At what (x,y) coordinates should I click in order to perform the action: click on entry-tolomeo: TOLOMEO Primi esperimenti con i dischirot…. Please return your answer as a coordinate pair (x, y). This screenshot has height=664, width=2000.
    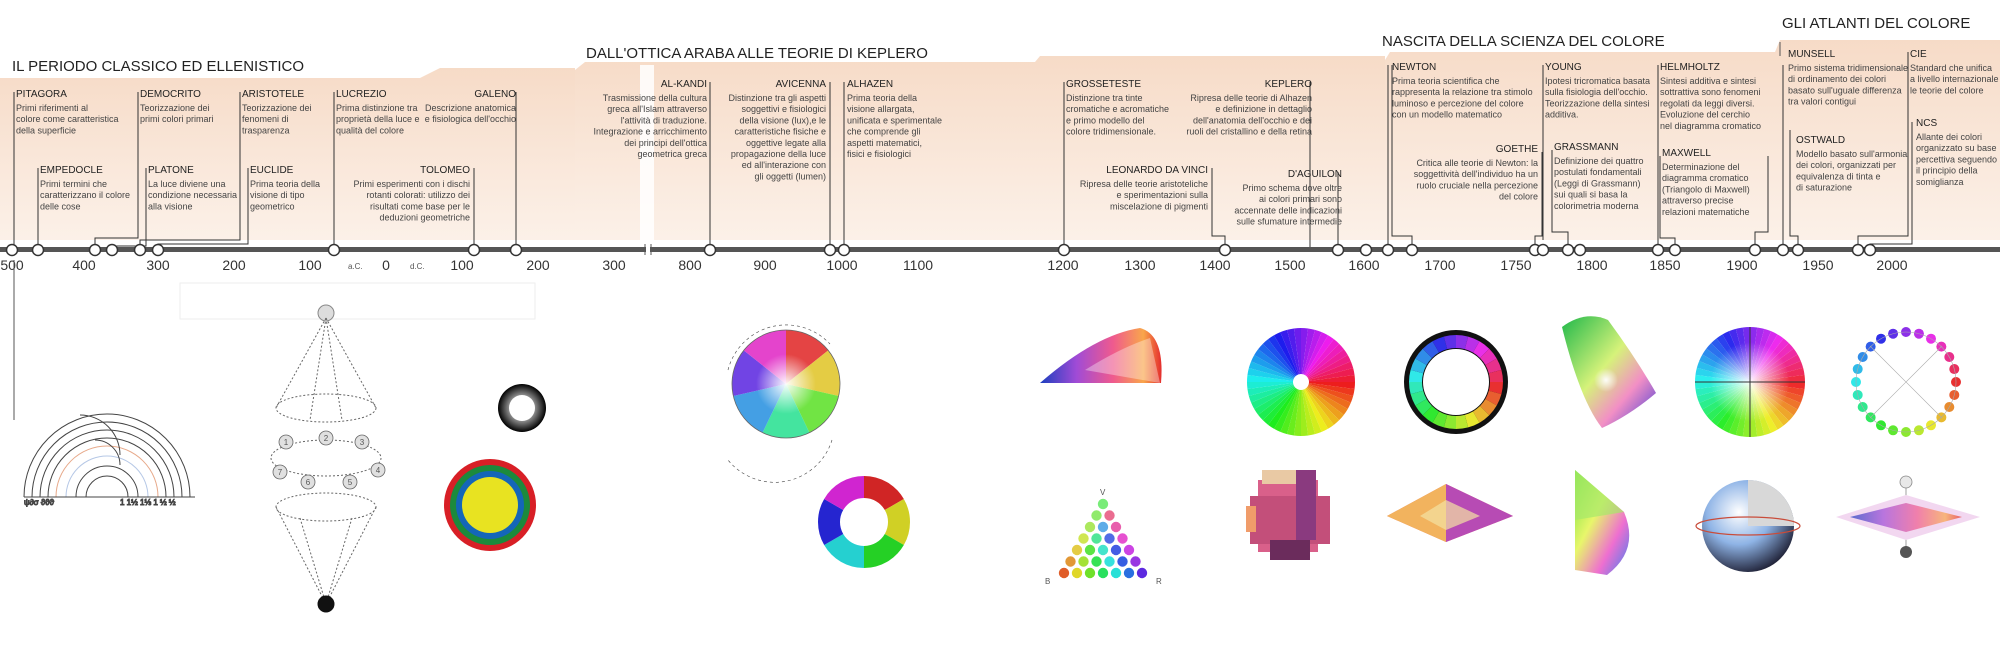
    Looking at the image, I should click on (411, 194).